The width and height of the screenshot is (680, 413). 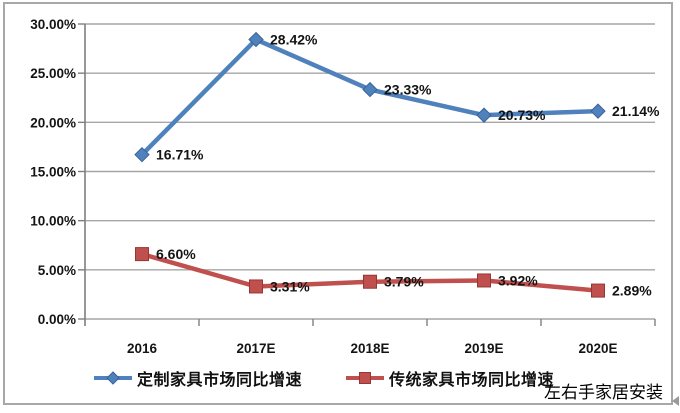 What do you see at coordinates (483, 348) in the screenshot?
I see `x-axis-tick-label: 2019E` at bounding box center [483, 348].